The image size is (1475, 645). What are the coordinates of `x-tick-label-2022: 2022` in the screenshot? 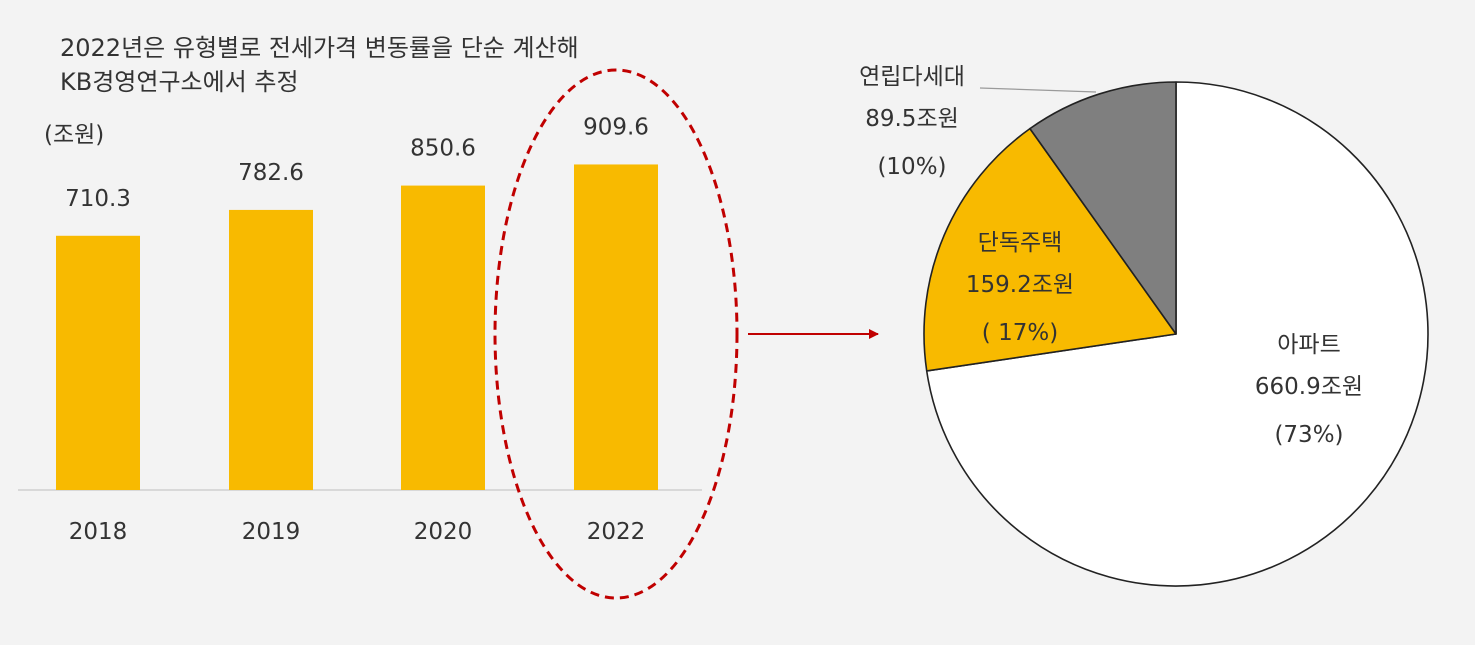 It's located at (616, 532).